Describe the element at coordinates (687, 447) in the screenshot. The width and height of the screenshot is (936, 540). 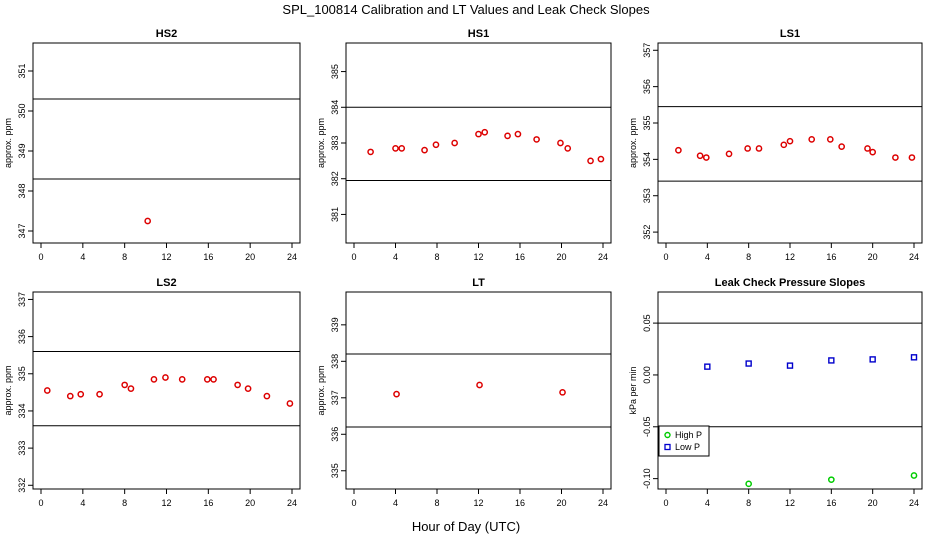
I see `legend-label: Low P` at that location.